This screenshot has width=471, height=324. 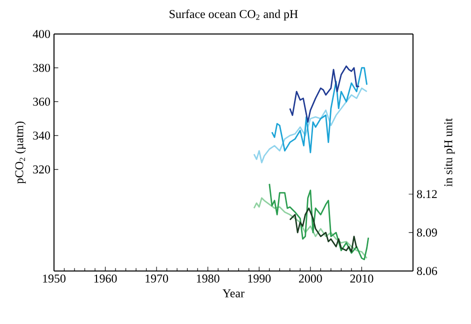 I want to click on x-tick-label: 1970, so click(x=157, y=278).